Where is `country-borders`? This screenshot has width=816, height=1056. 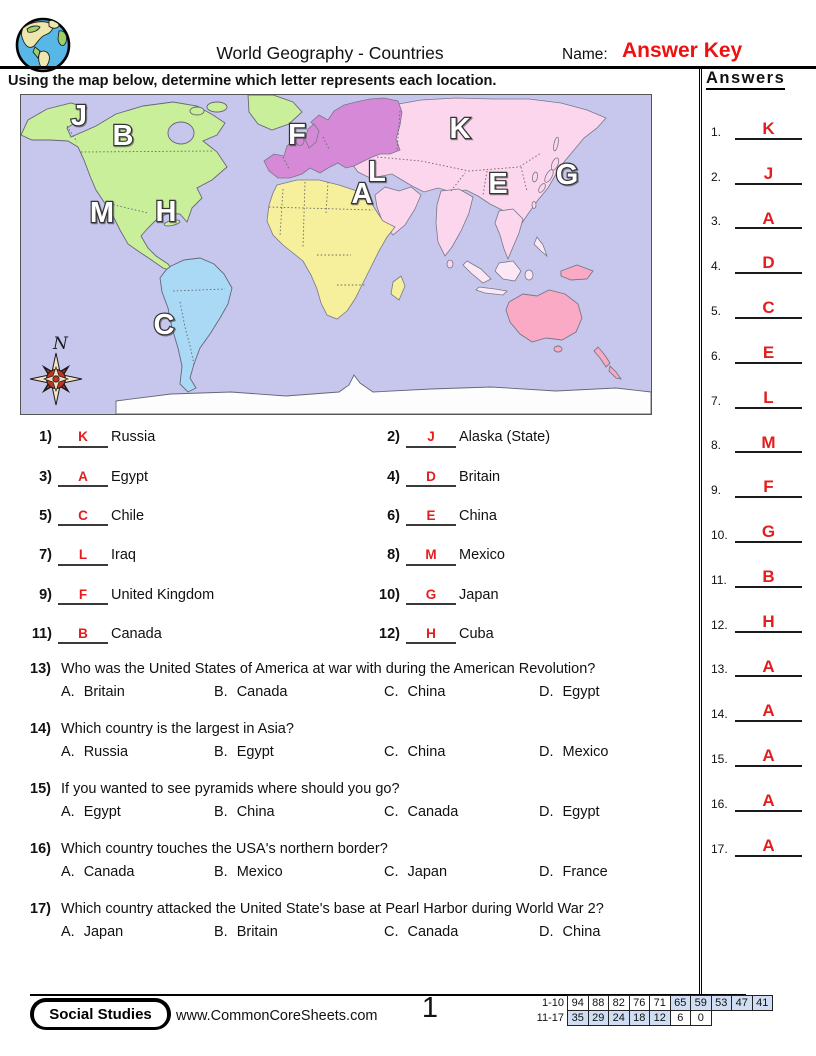 country-borders is located at coordinates (304, 238).